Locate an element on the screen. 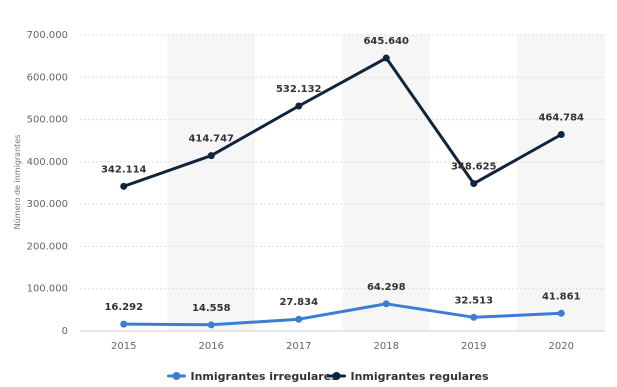 The height and width of the screenshot is (387, 617). x-tick-label: 2016 is located at coordinates (211, 346).